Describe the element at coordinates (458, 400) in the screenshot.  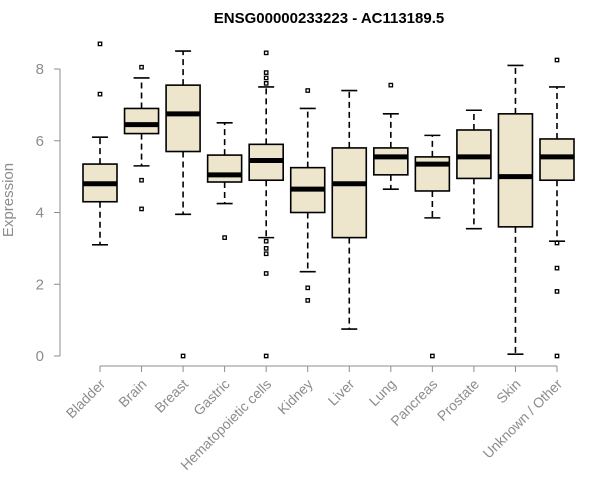
I see `x-tick-label: Prostate` at that location.